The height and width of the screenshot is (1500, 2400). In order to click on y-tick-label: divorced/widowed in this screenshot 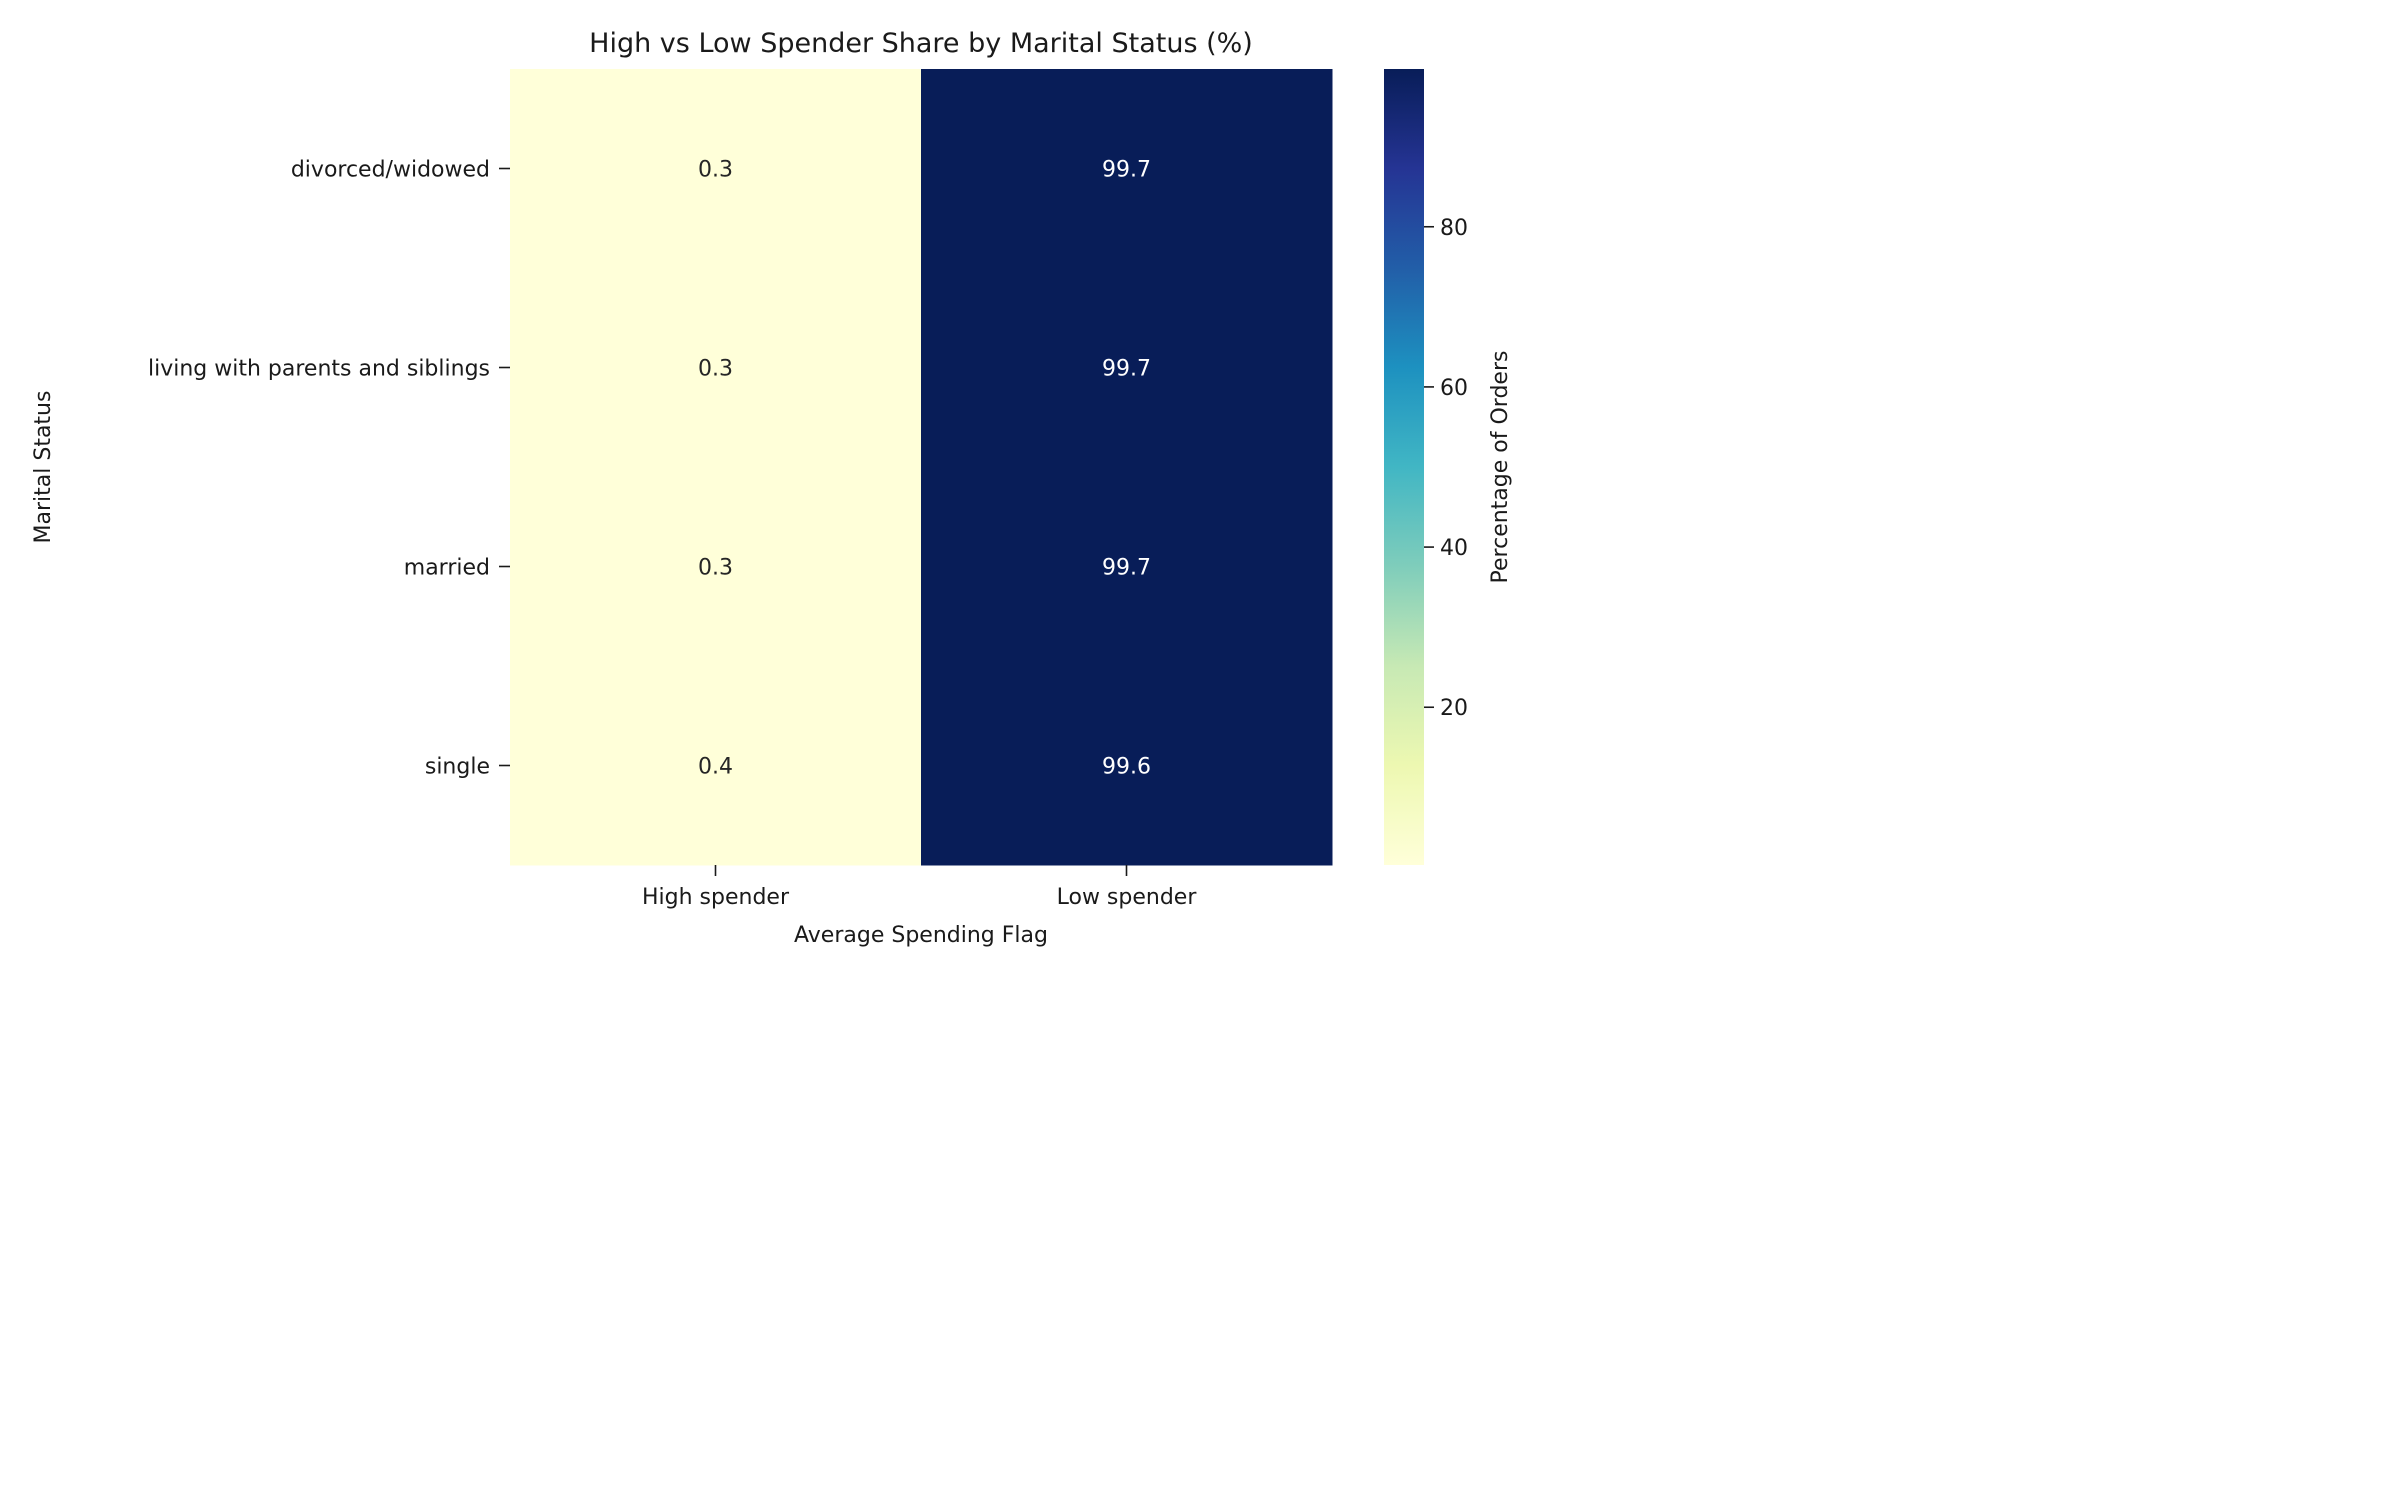, I will do `click(390, 170)`.